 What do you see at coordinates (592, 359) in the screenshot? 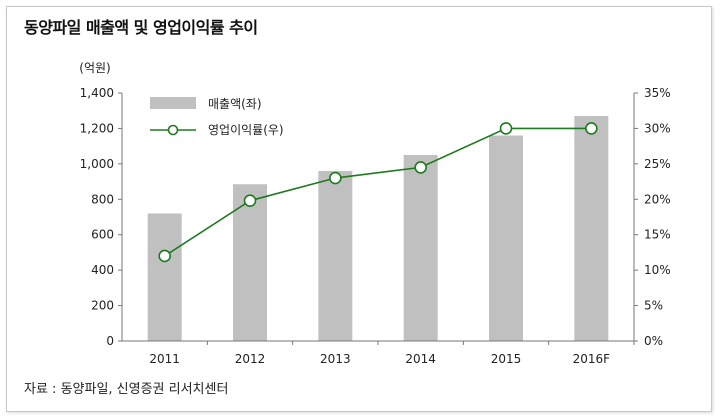
I see `x-tick-label: 2016F` at bounding box center [592, 359].